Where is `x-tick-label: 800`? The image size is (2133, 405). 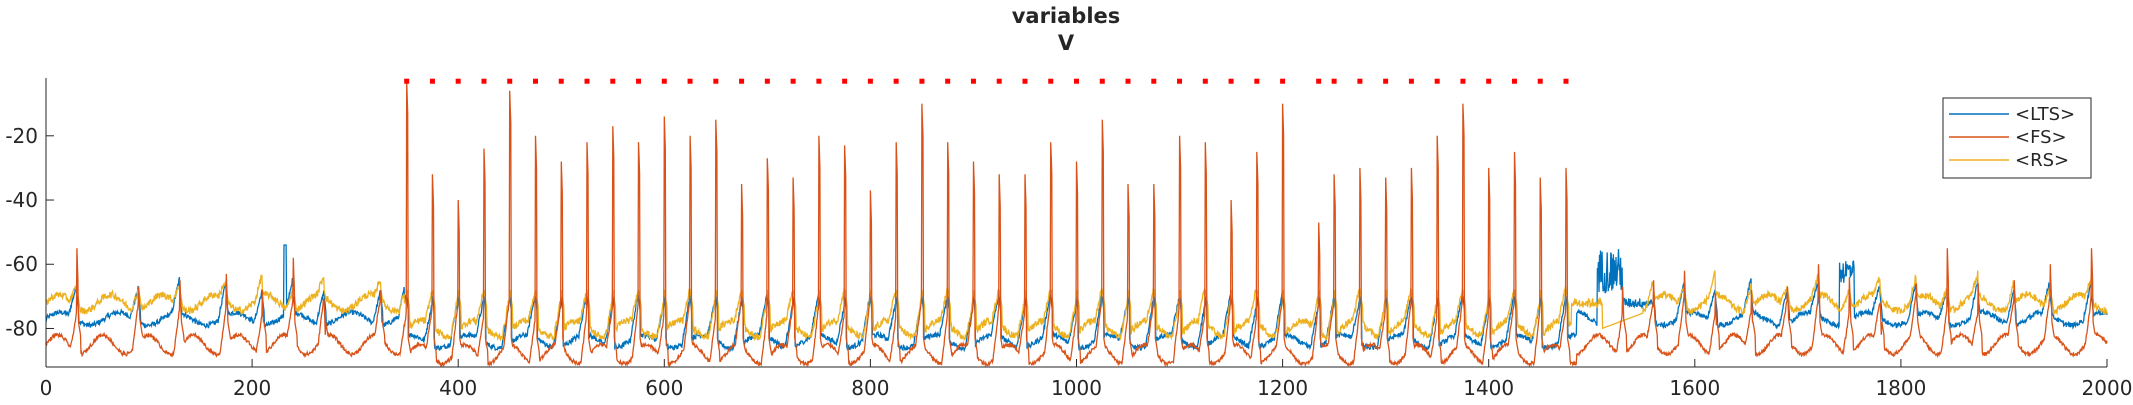 x-tick-label: 800 is located at coordinates (870, 388).